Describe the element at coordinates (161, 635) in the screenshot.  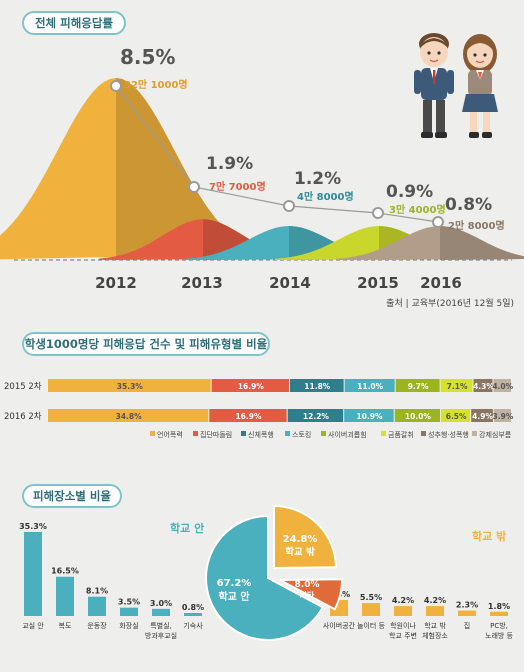
I see `inside-category-특별실, 방과후교실: 방과후교실` at that location.